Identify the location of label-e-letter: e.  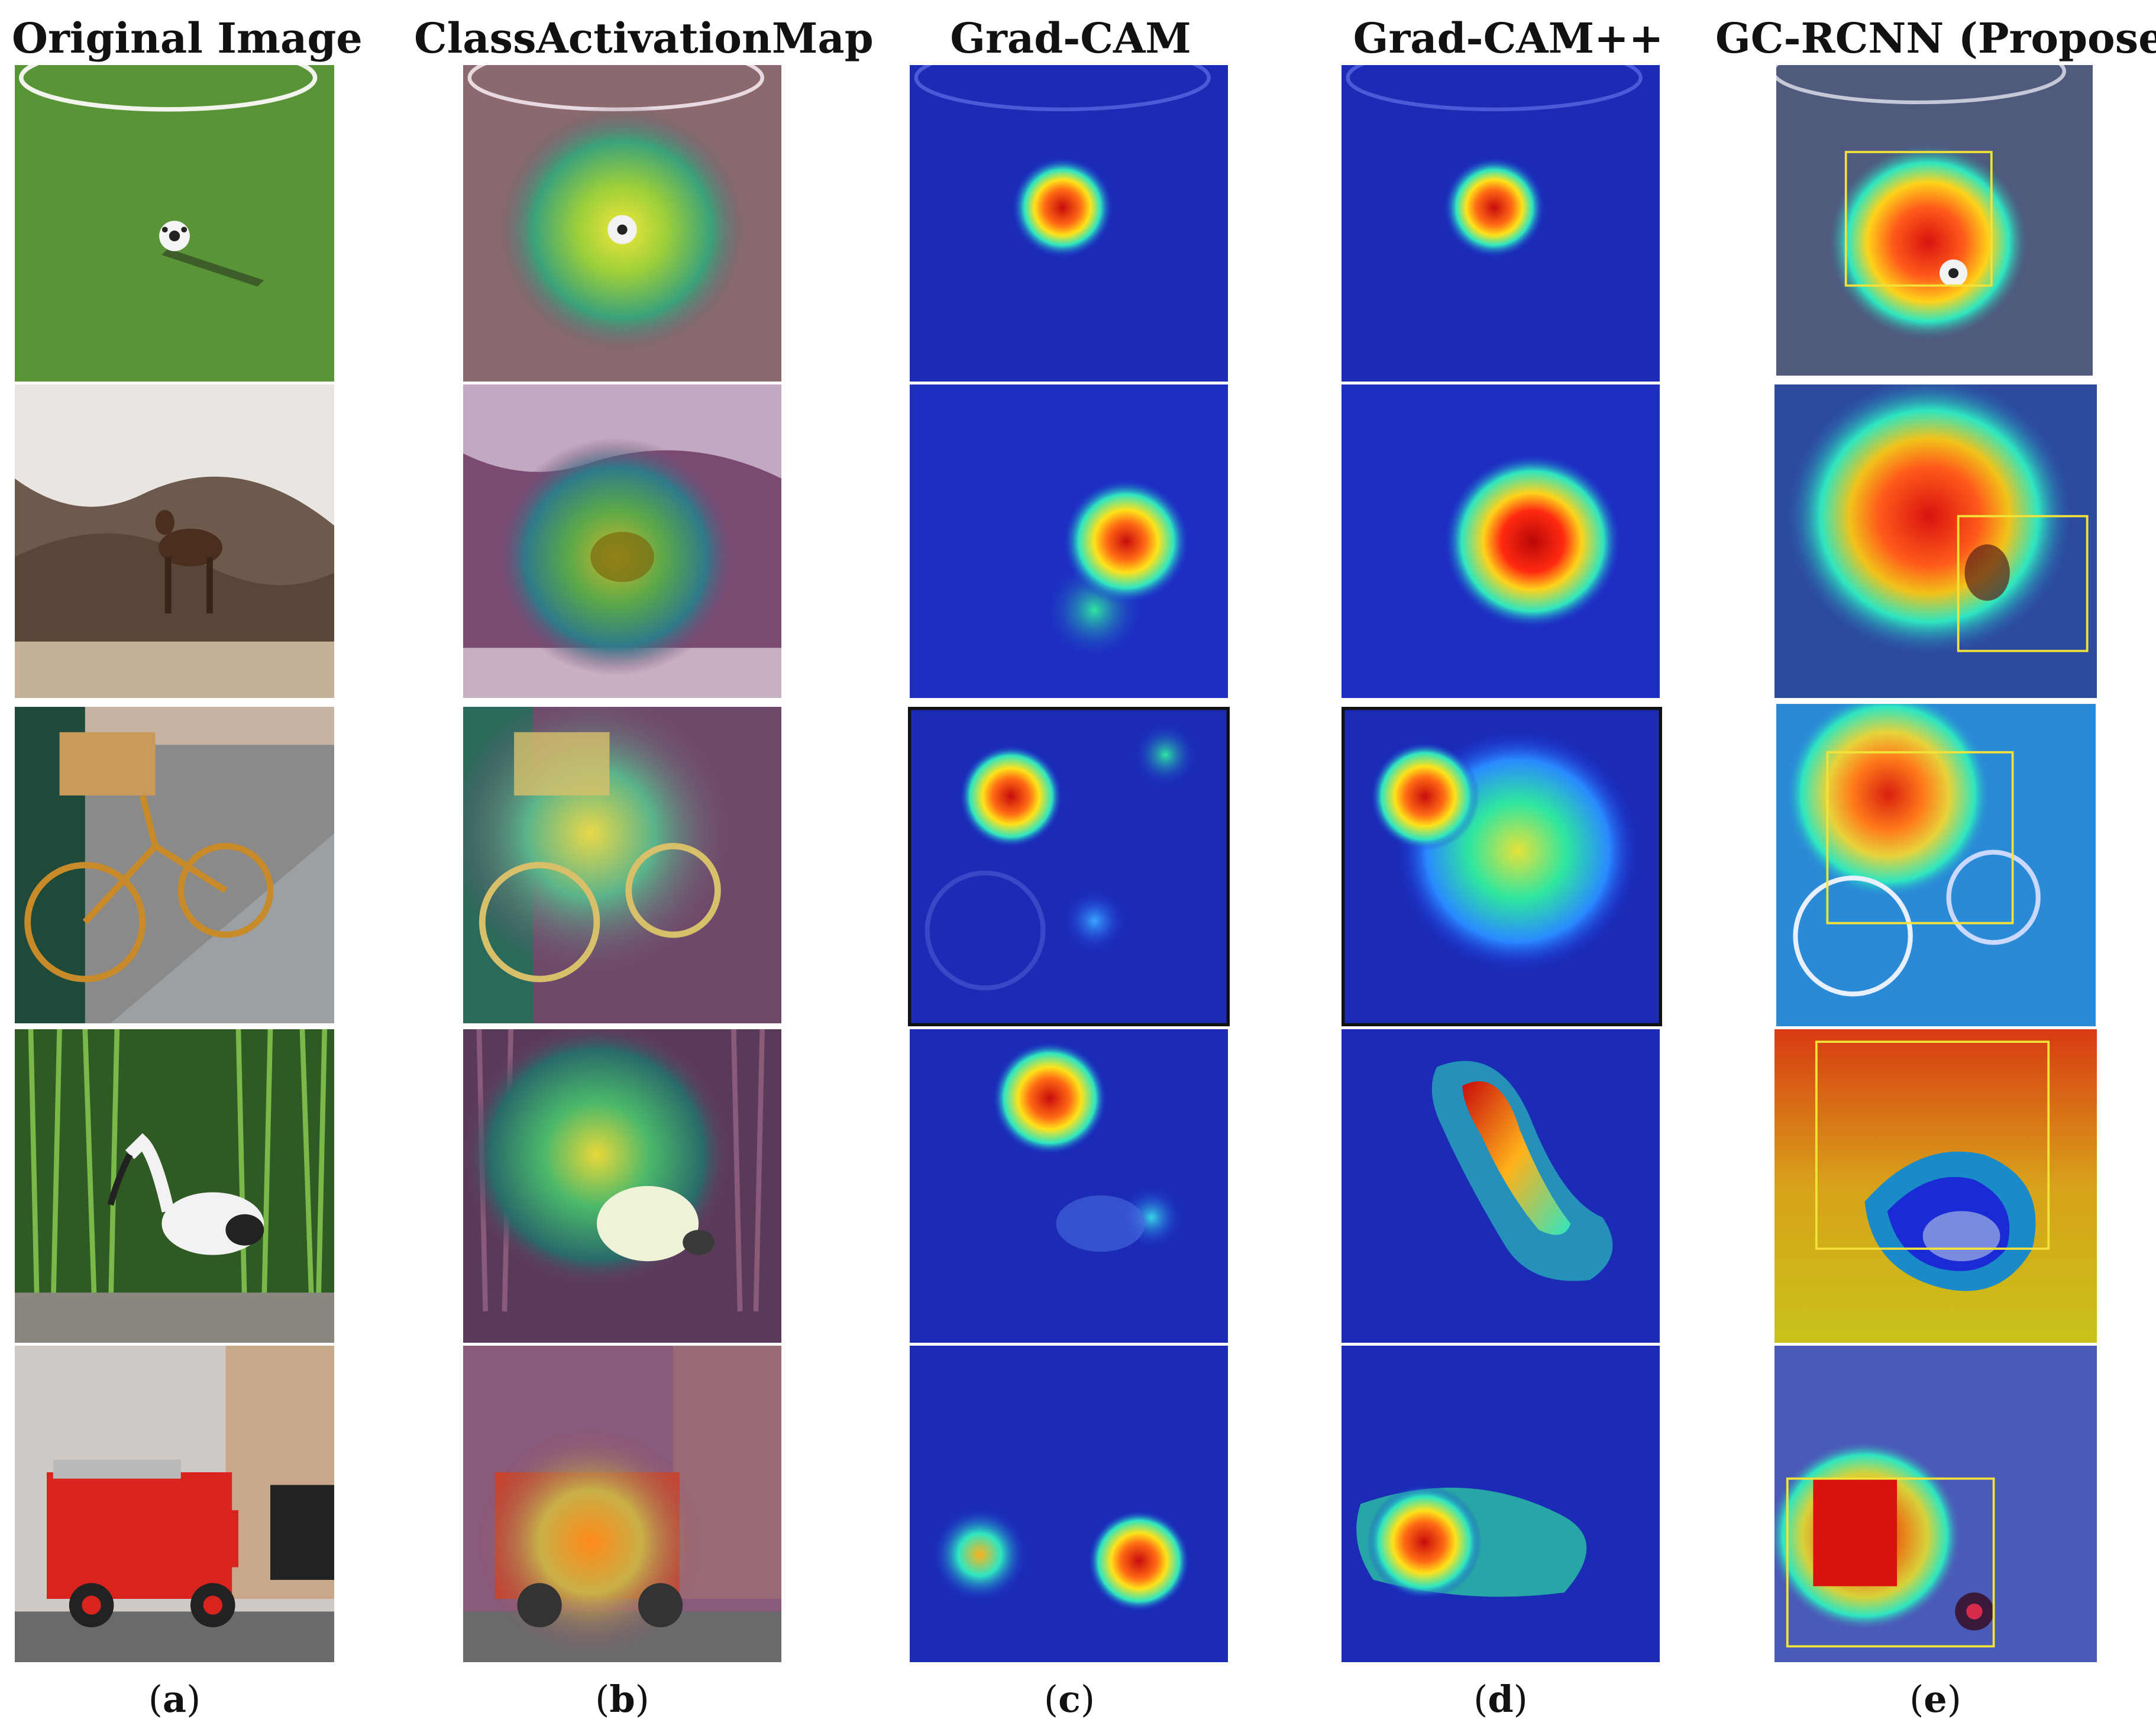
(1935, 1699).